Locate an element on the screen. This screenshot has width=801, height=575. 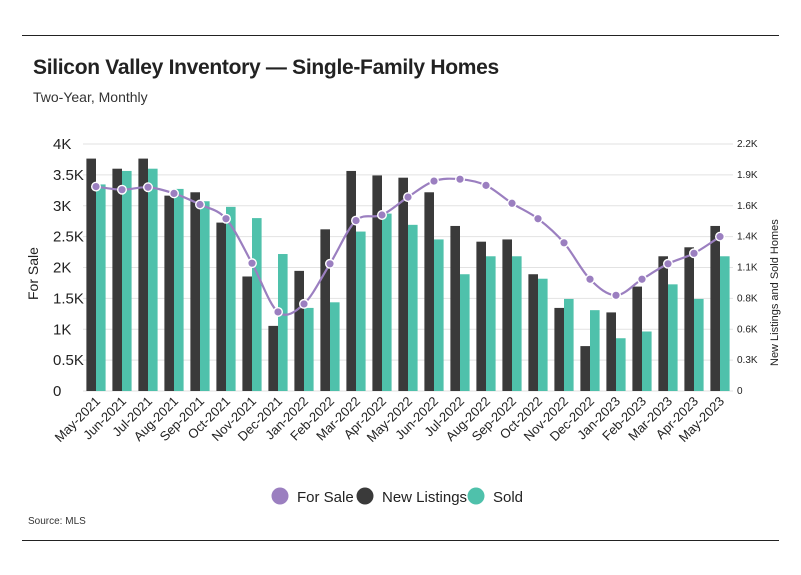
y-tick-label: 1.5K is located at coordinates (68, 298).